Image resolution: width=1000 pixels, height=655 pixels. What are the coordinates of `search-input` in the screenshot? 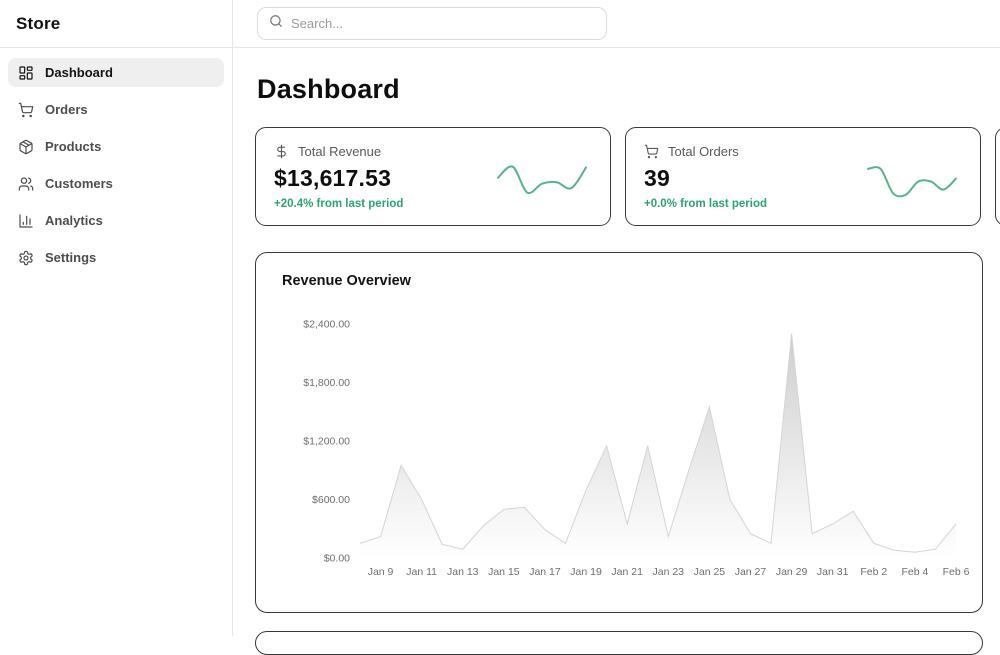 It's located at (443, 23).